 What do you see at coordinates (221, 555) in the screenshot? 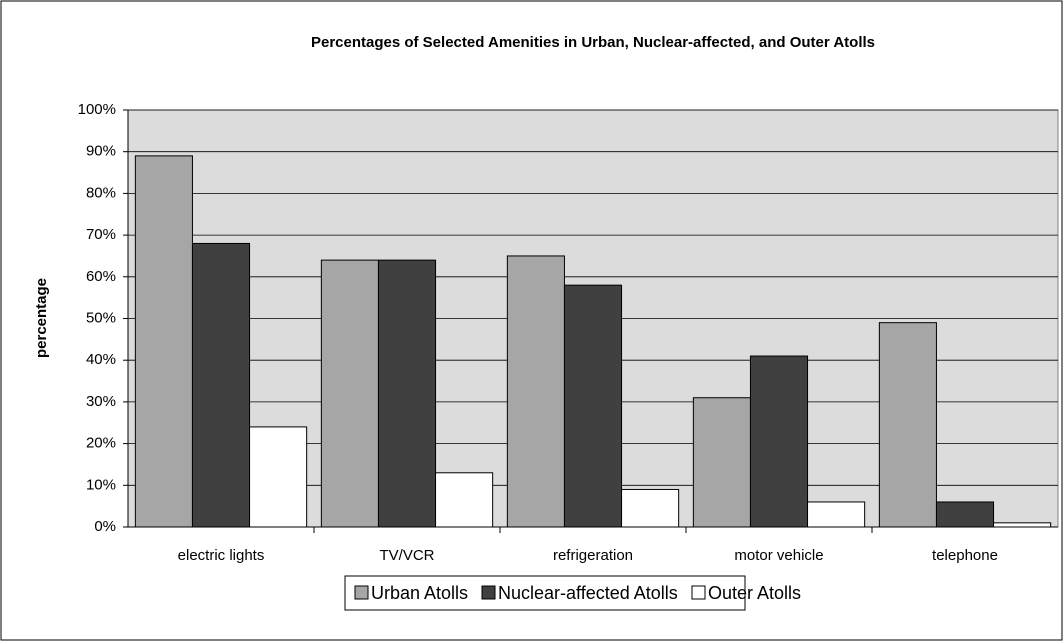
I see `x-tick-label: electric lights` at bounding box center [221, 555].